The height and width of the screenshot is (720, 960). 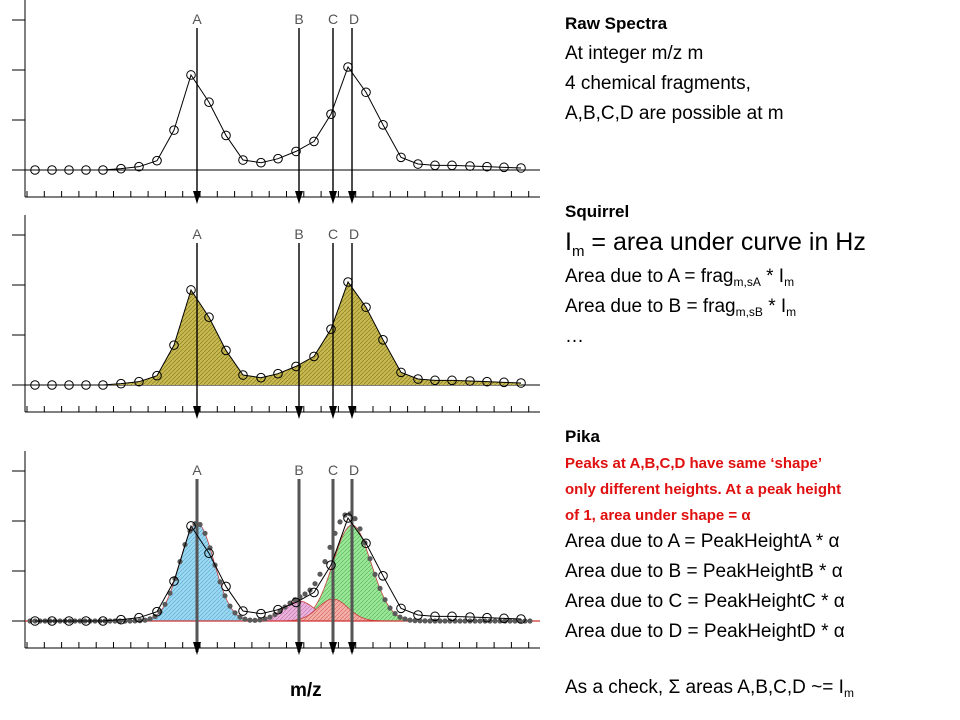 What do you see at coordinates (709, 688) in the screenshot?
I see `pika-sum-check: As a check, Σ areas A,B,C,D ~= Im` at bounding box center [709, 688].